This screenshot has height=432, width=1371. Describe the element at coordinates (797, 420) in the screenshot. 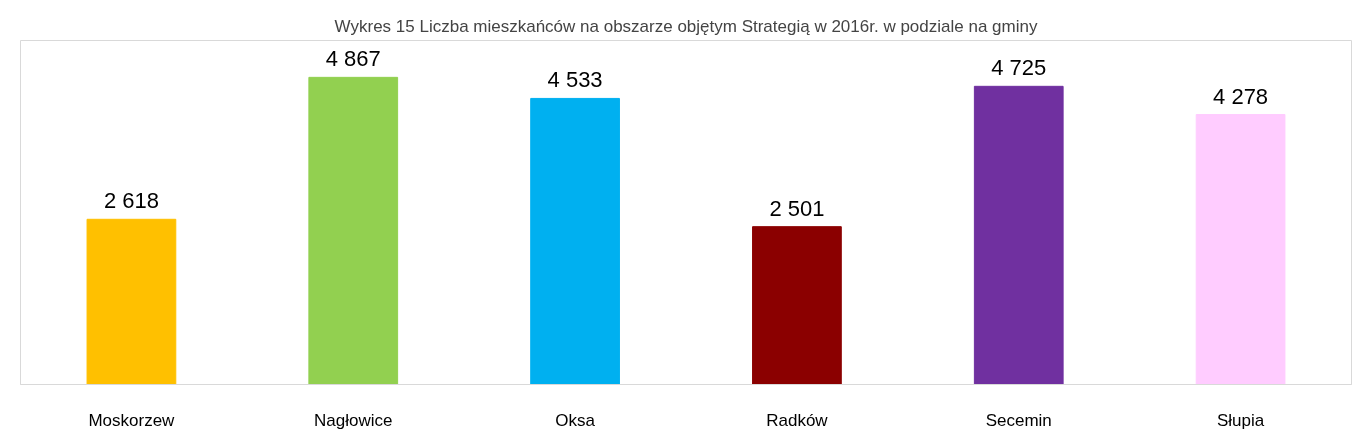

I see `x-tick-label: Radków` at that location.